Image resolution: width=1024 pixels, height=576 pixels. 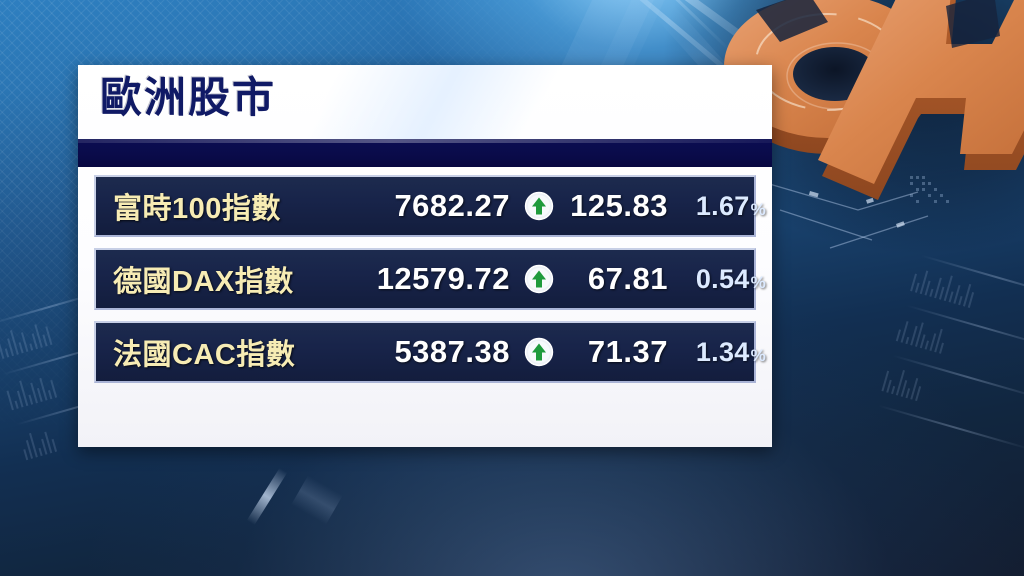 What do you see at coordinates (204, 355) in the screenshot?
I see `index-name: 法國CAC指數` at bounding box center [204, 355].